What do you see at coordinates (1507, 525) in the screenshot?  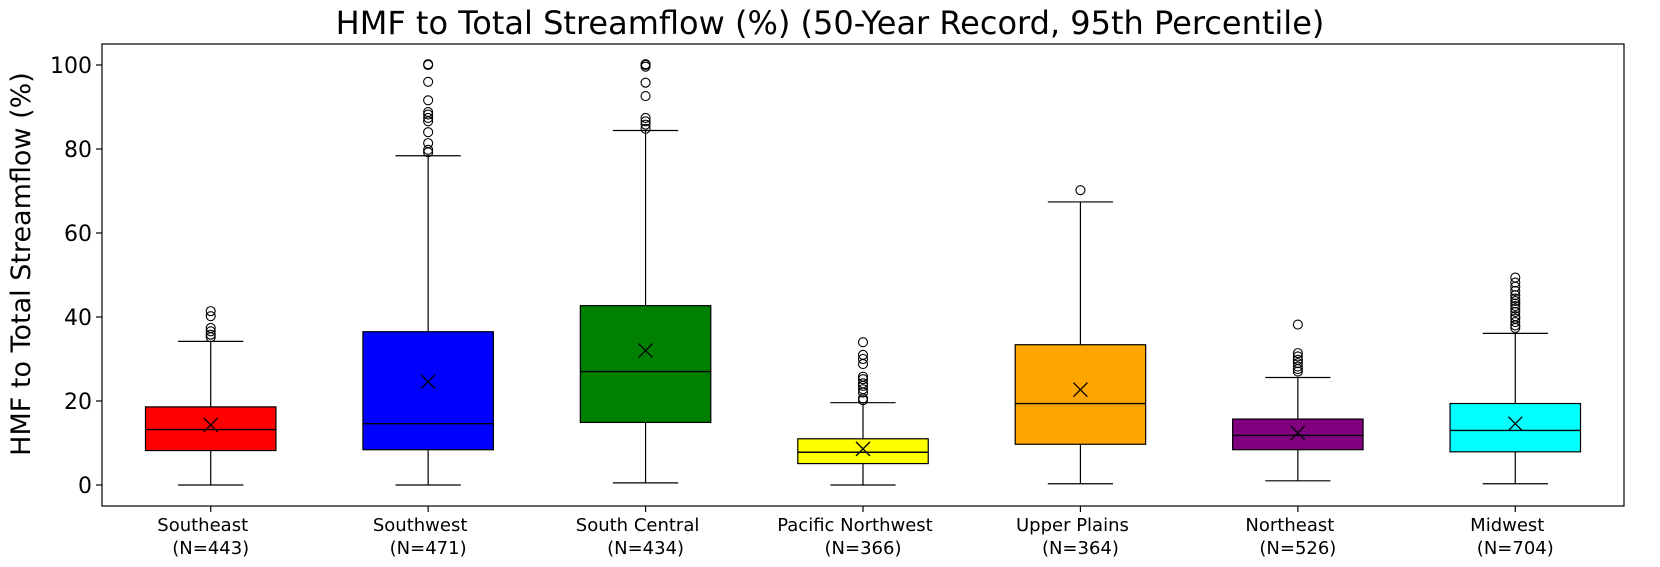 I see `x-tick-label: Midwest` at bounding box center [1507, 525].